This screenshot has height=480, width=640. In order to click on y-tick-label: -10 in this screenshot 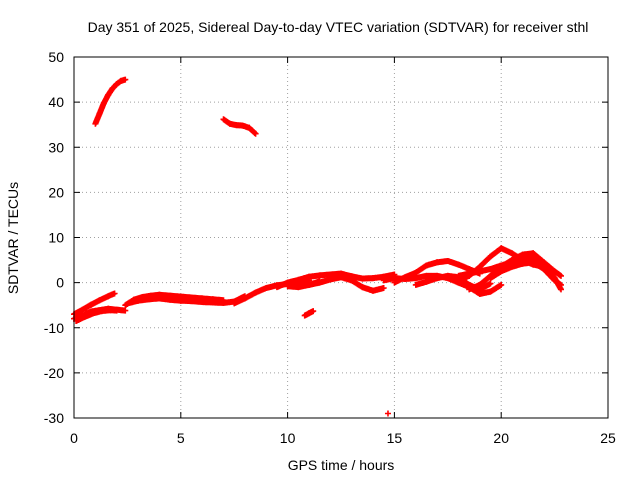, I will do `click(54, 328)`.